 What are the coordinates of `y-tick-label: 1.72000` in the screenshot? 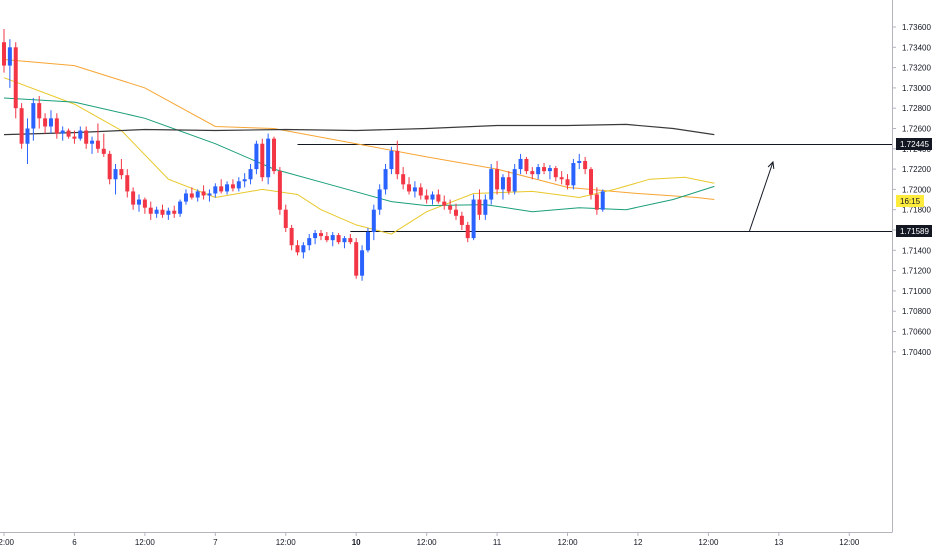 It's located at (916, 189).